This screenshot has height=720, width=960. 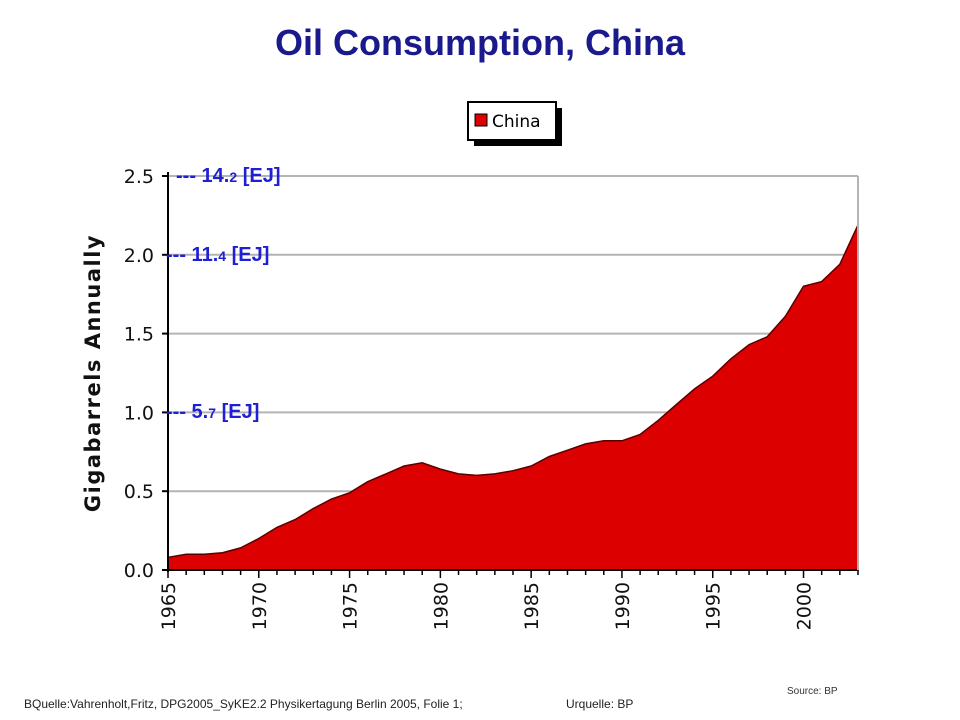 What do you see at coordinates (714, 606) in the screenshot?
I see `x-tick-label: 1995` at bounding box center [714, 606].